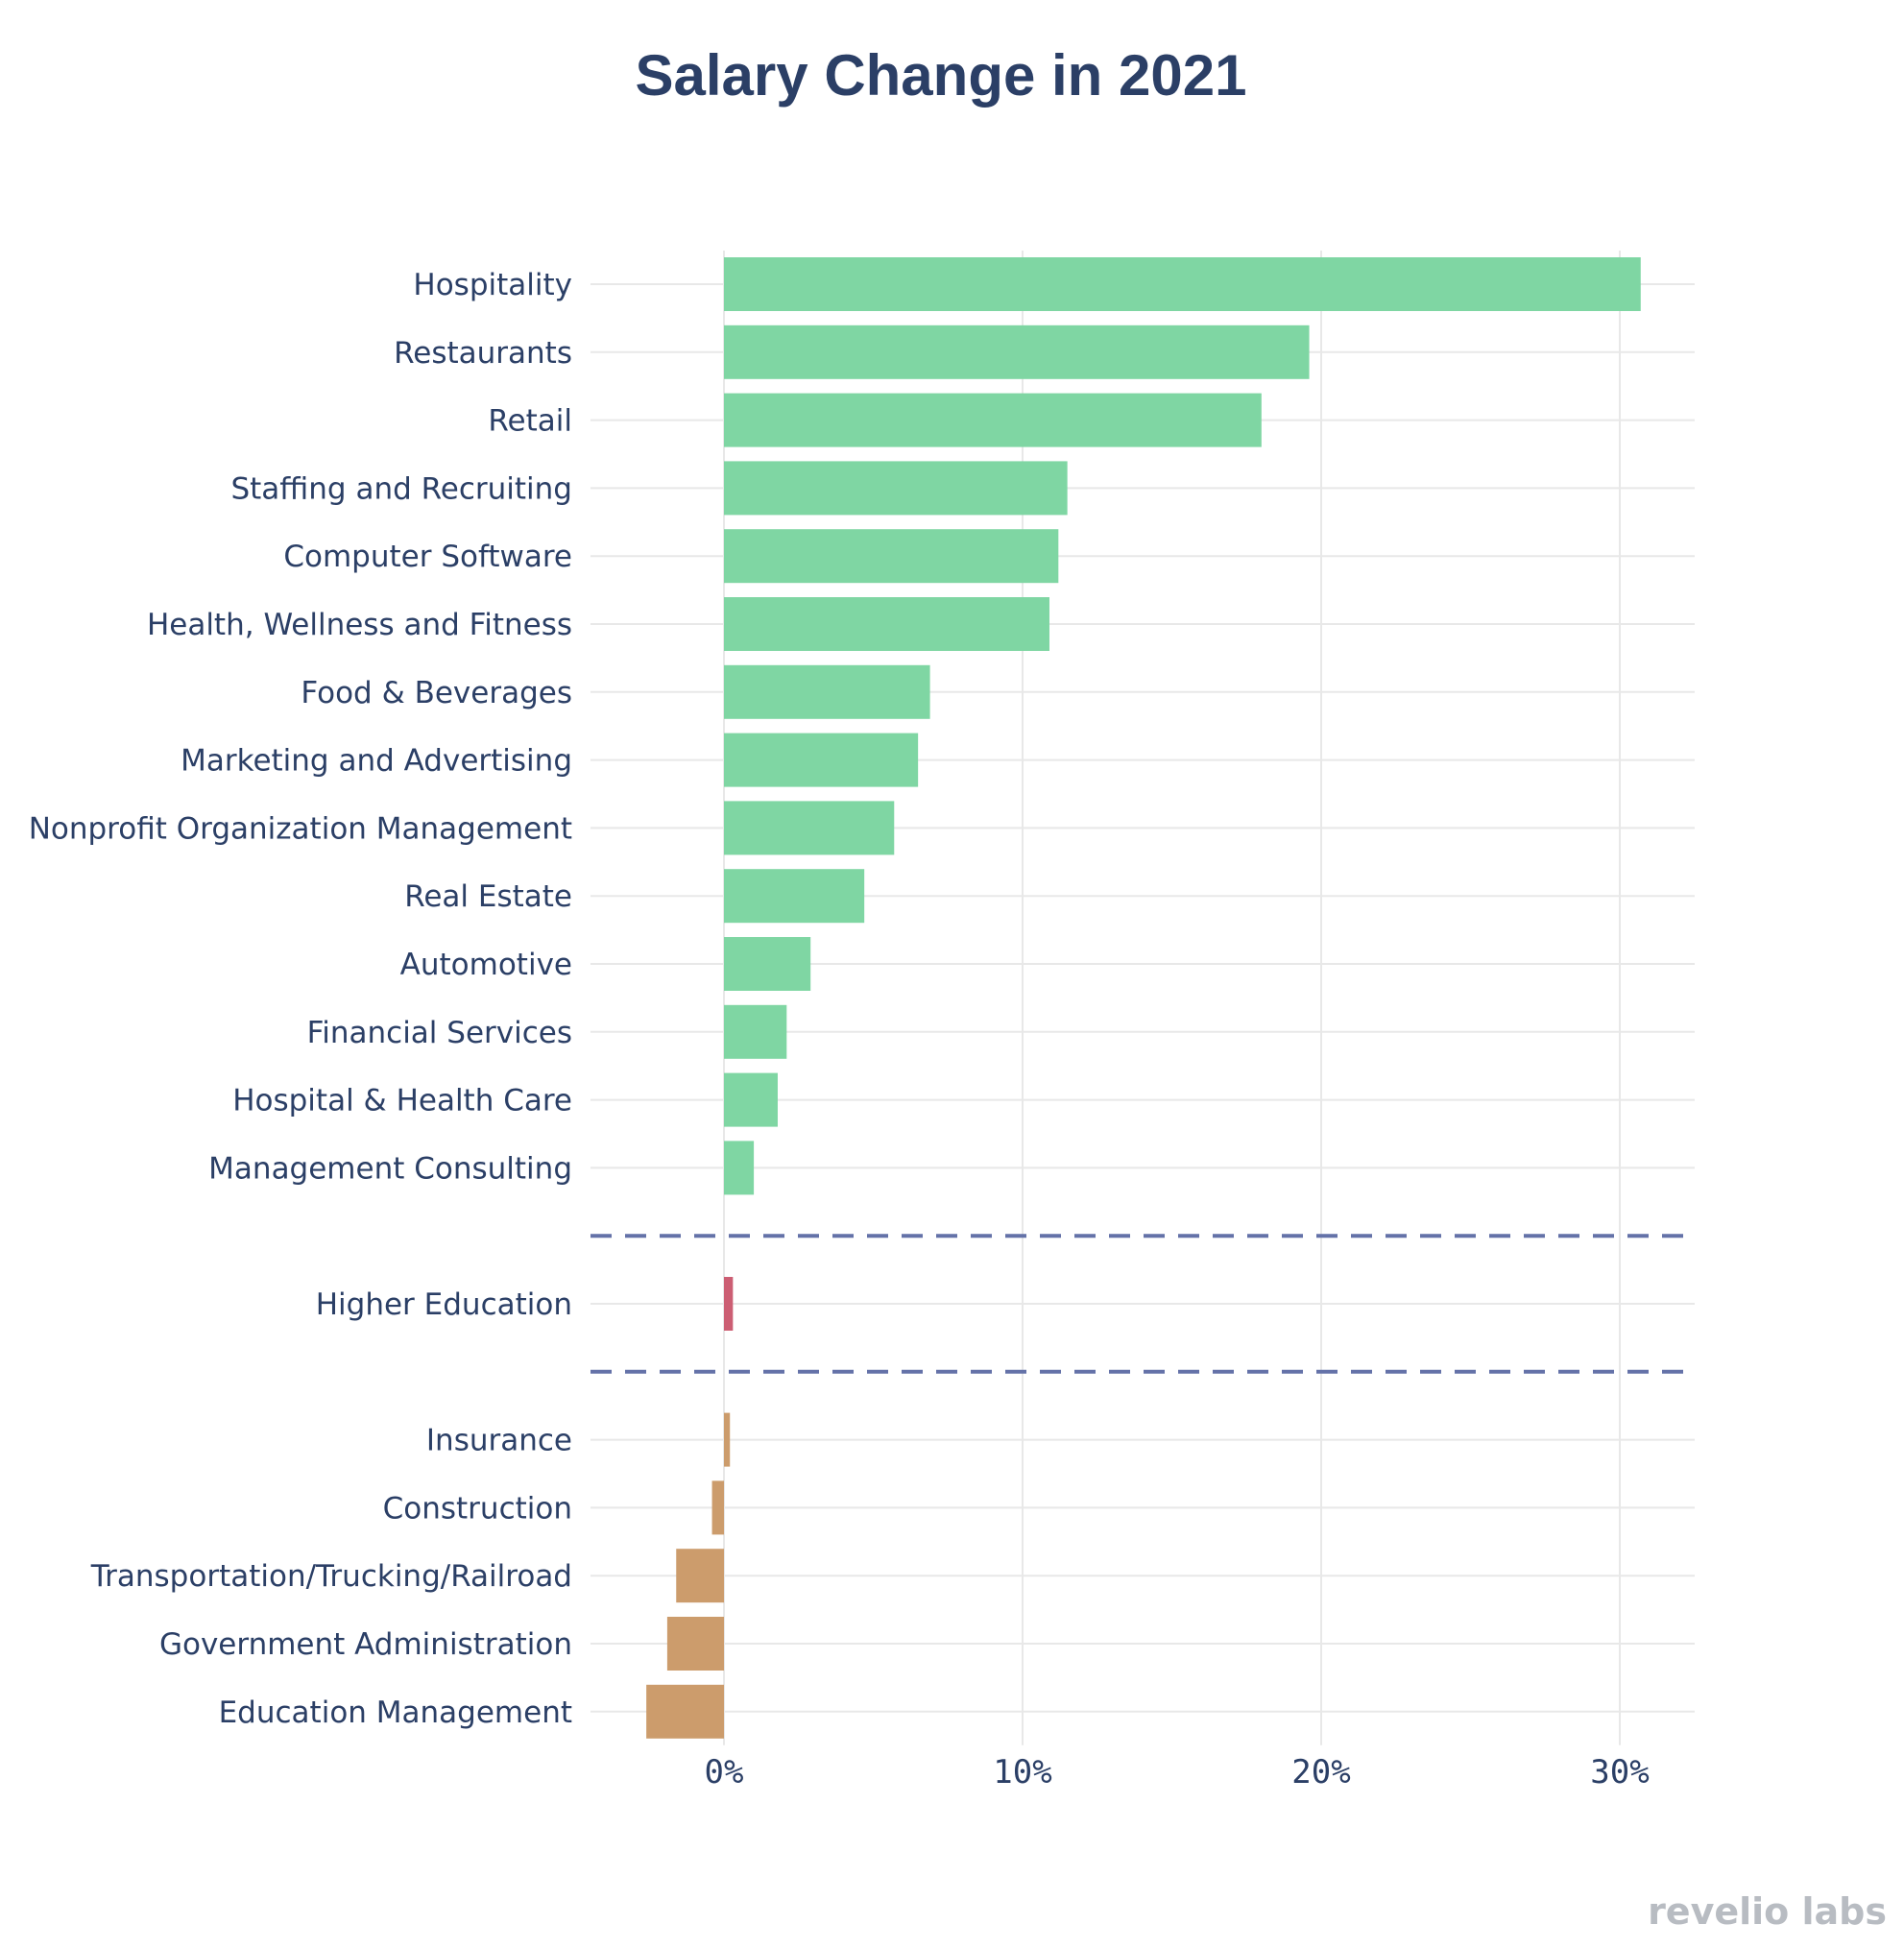 The image size is (1904, 1948). Describe the element at coordinates (488, 896) in the screenshot. I see `category-label: Real Estate` at that location.